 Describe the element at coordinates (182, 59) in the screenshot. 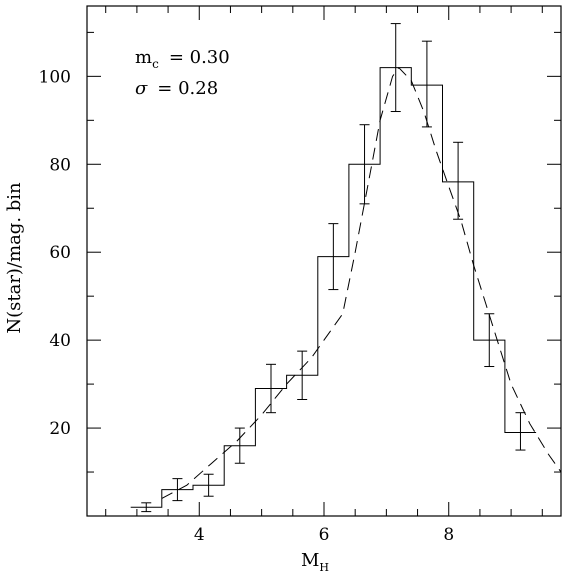

I see `annotation-mc: mc = 0.30` at that location.